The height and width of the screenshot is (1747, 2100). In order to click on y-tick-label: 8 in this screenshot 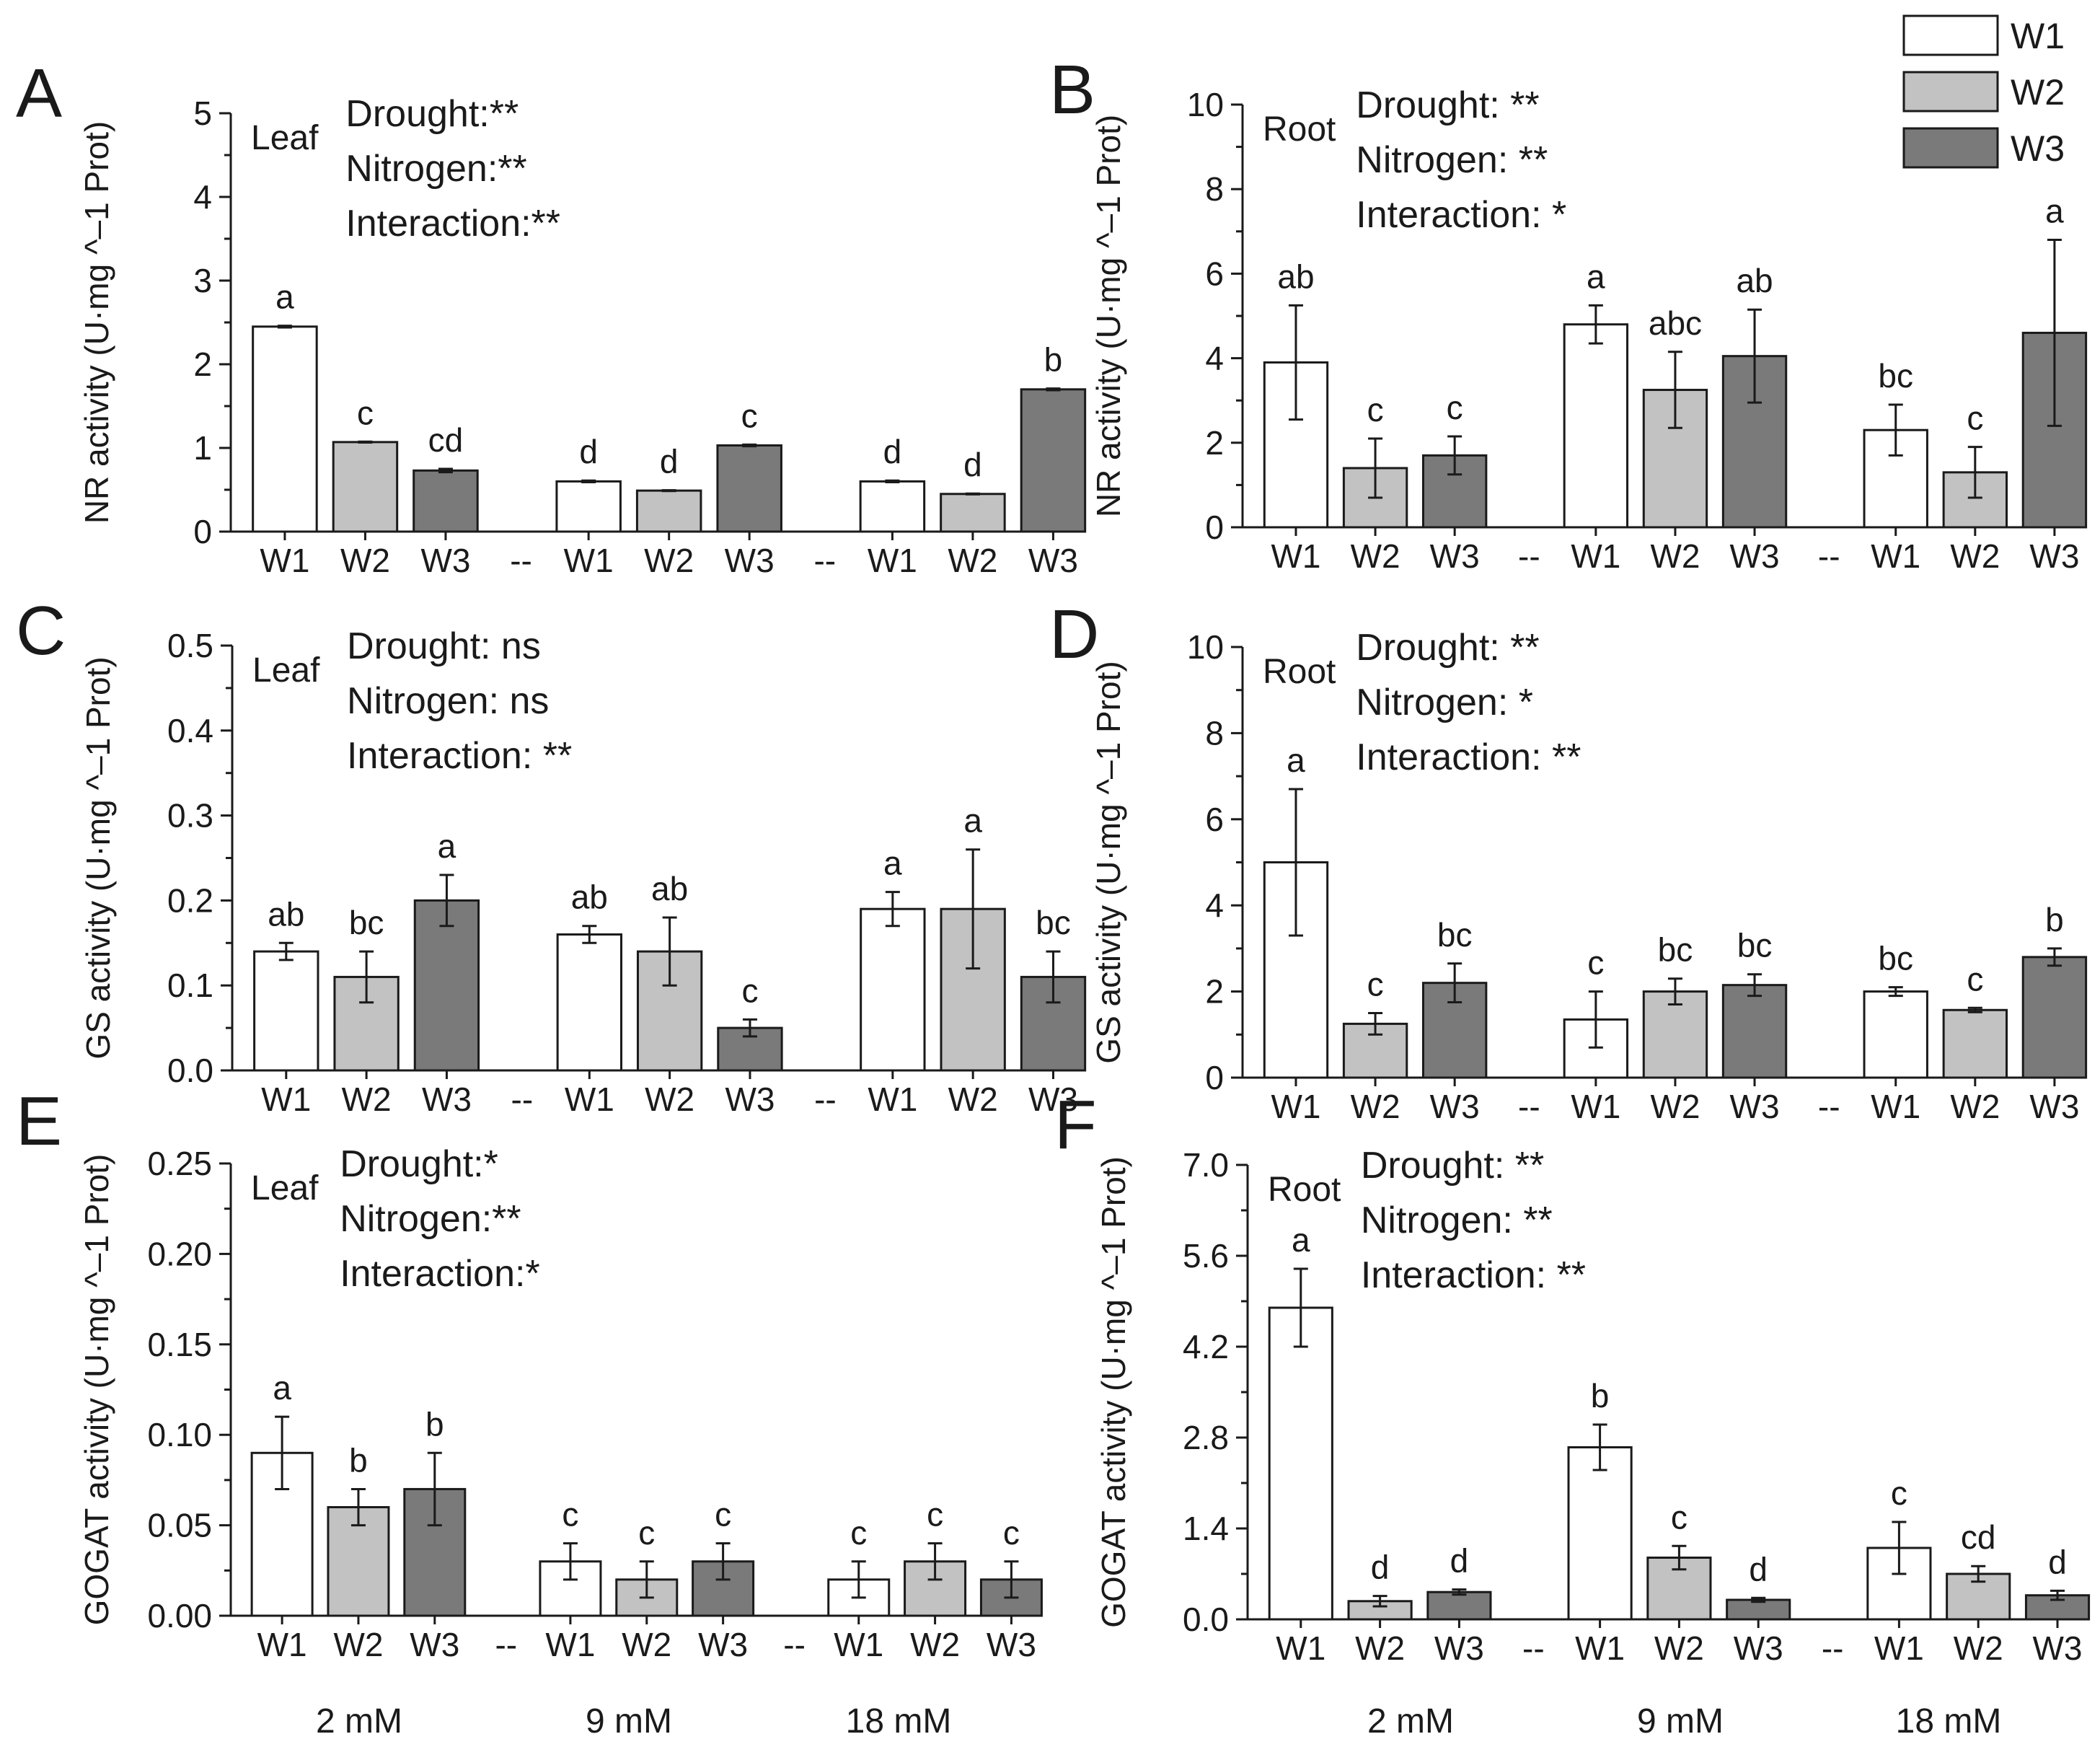, I will do `click(1214, 189)`.